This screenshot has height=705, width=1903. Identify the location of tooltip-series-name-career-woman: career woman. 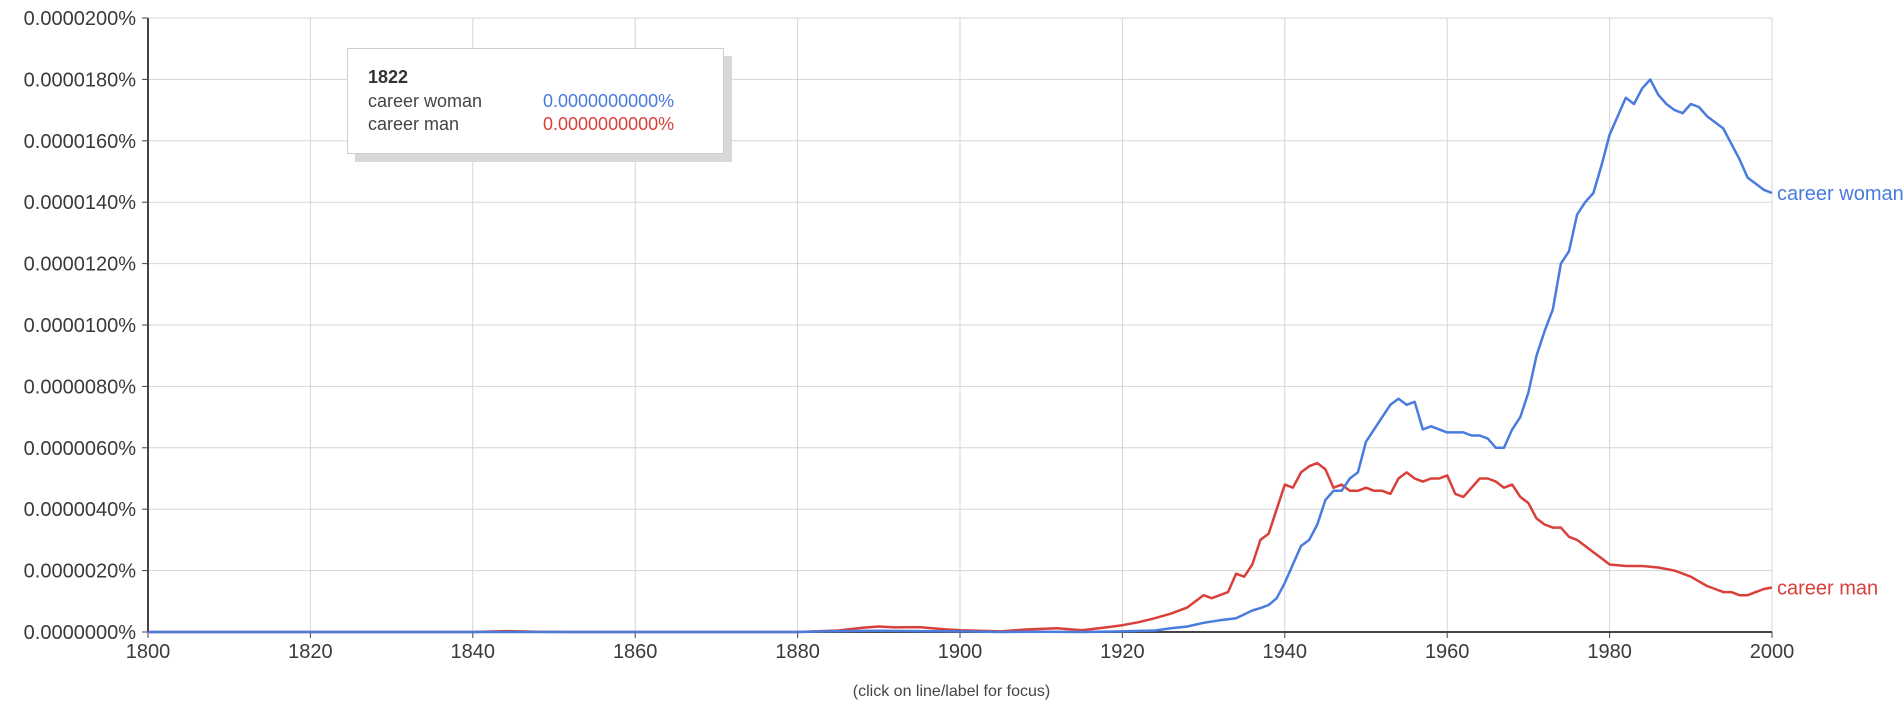
(425, 101).